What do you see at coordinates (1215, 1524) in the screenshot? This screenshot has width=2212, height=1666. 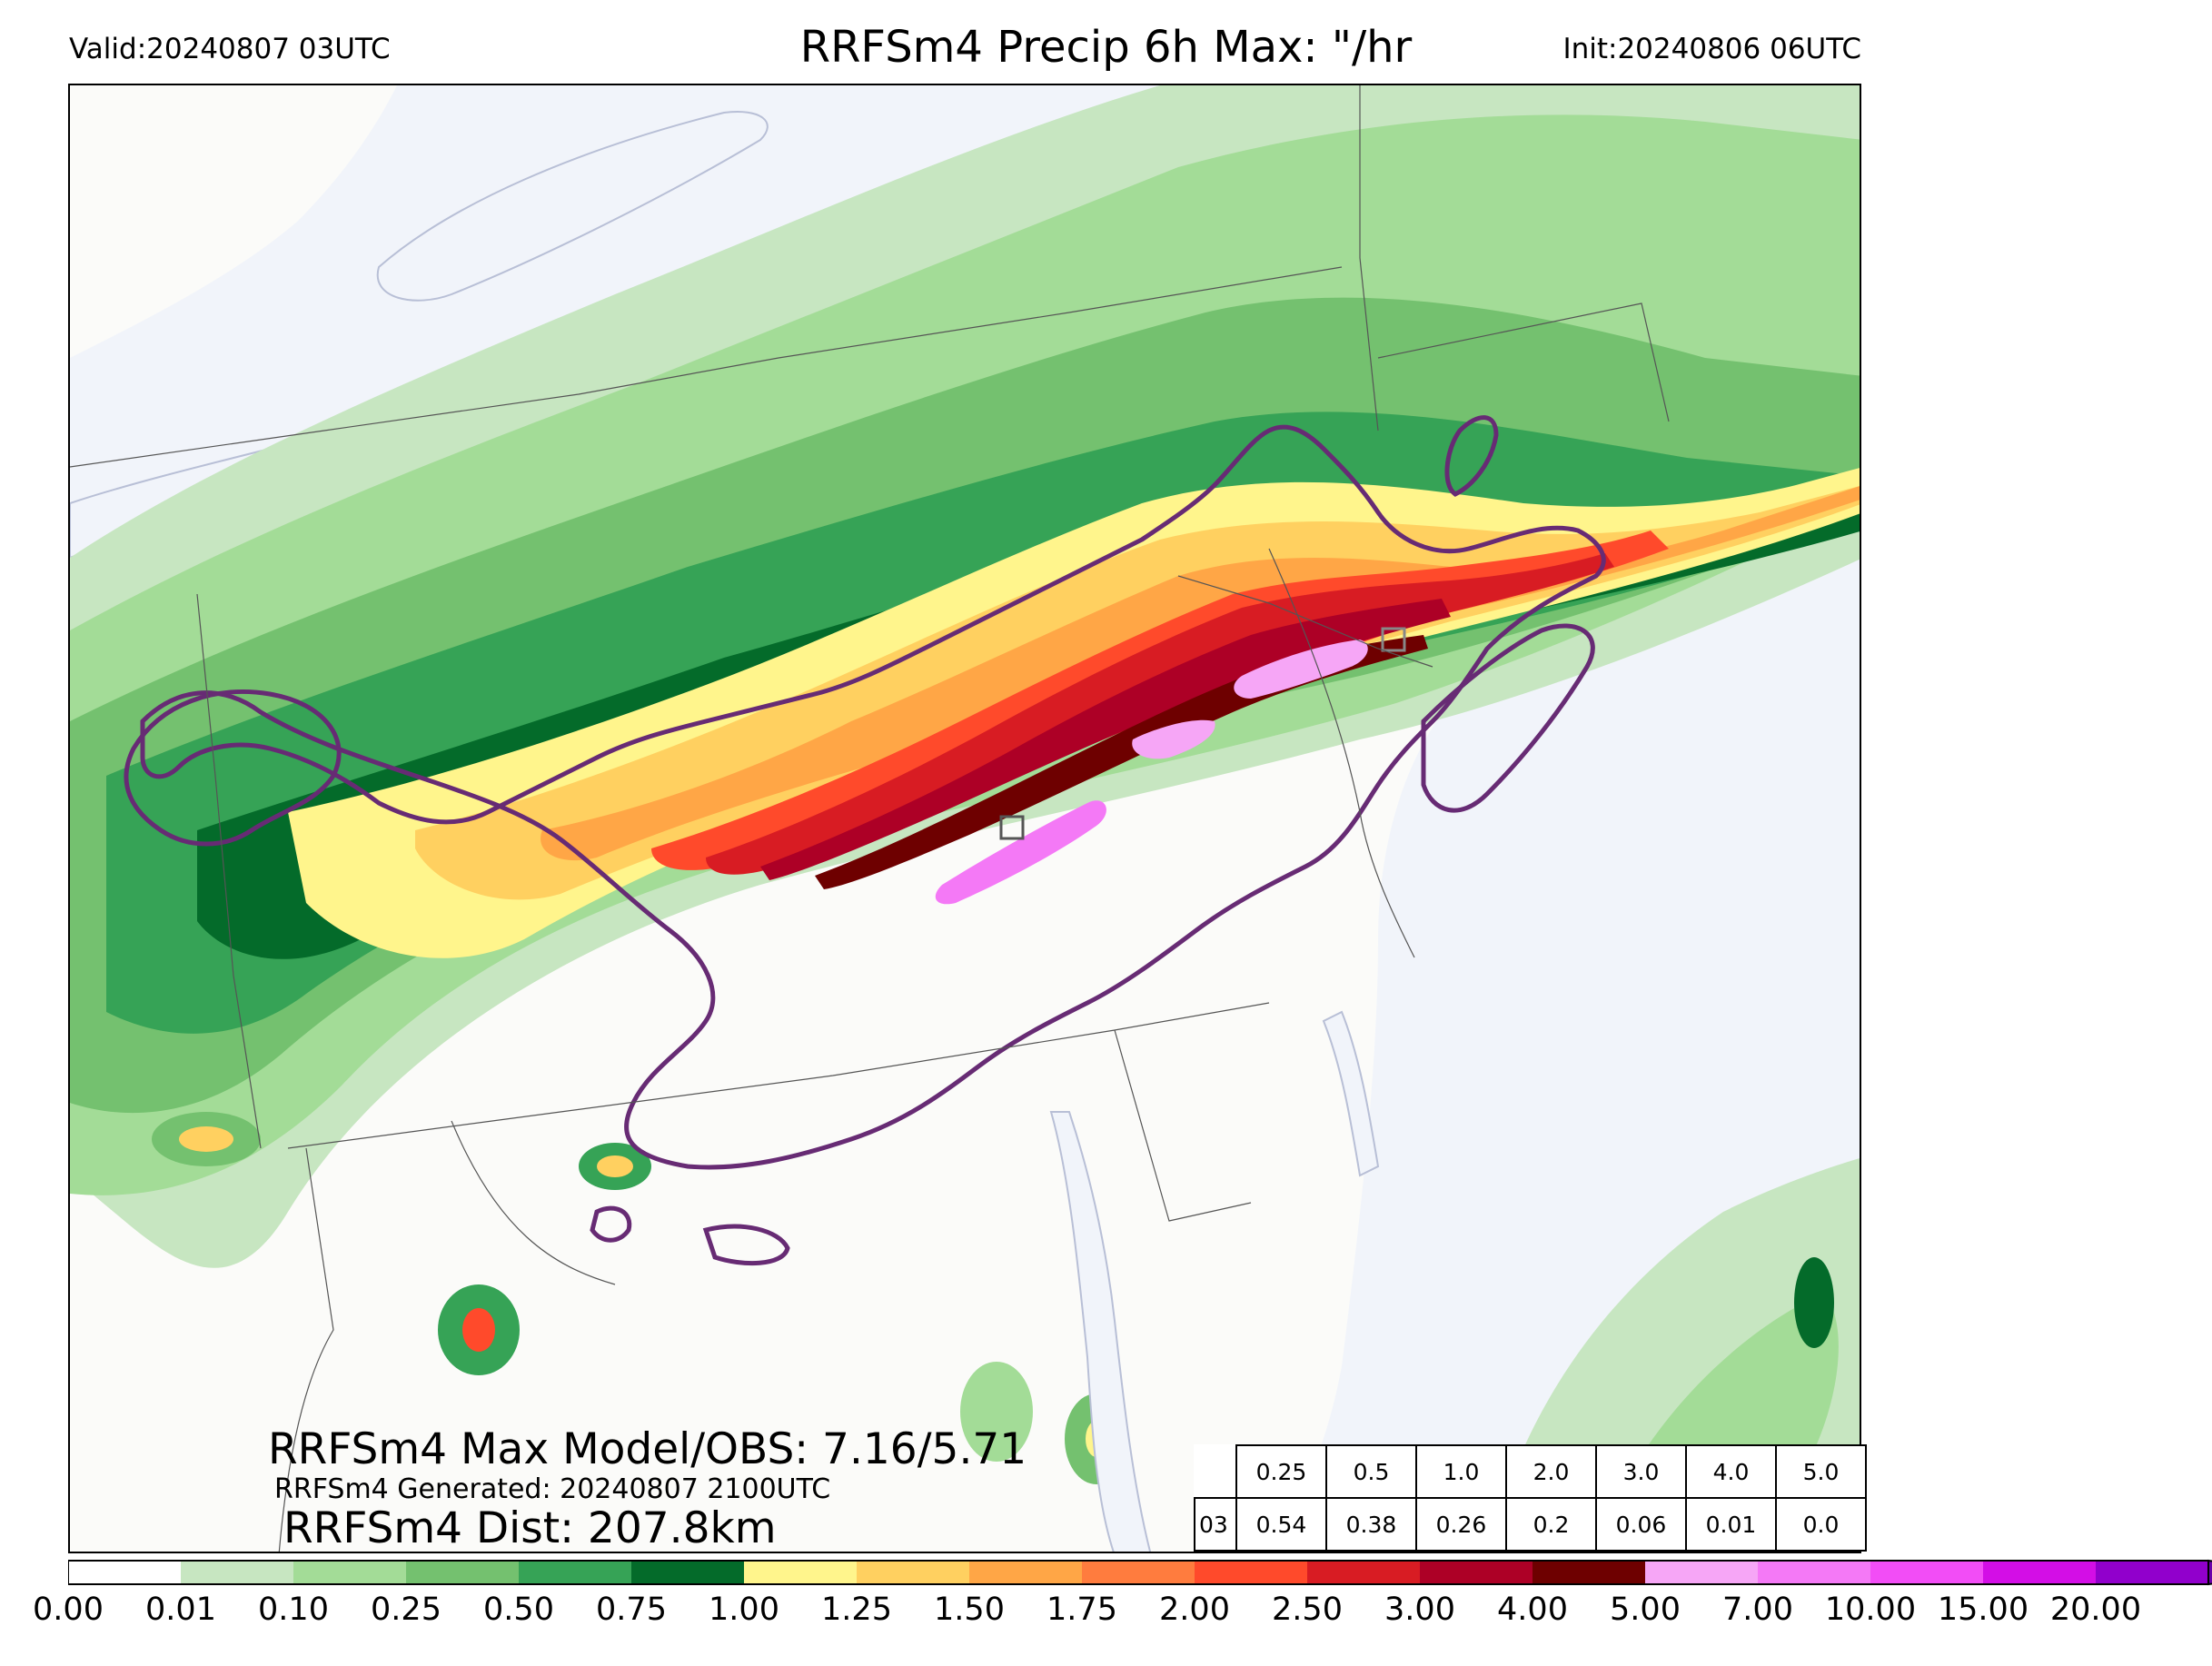 I see `row-label: 03` at bounding box center [1215, 1524].